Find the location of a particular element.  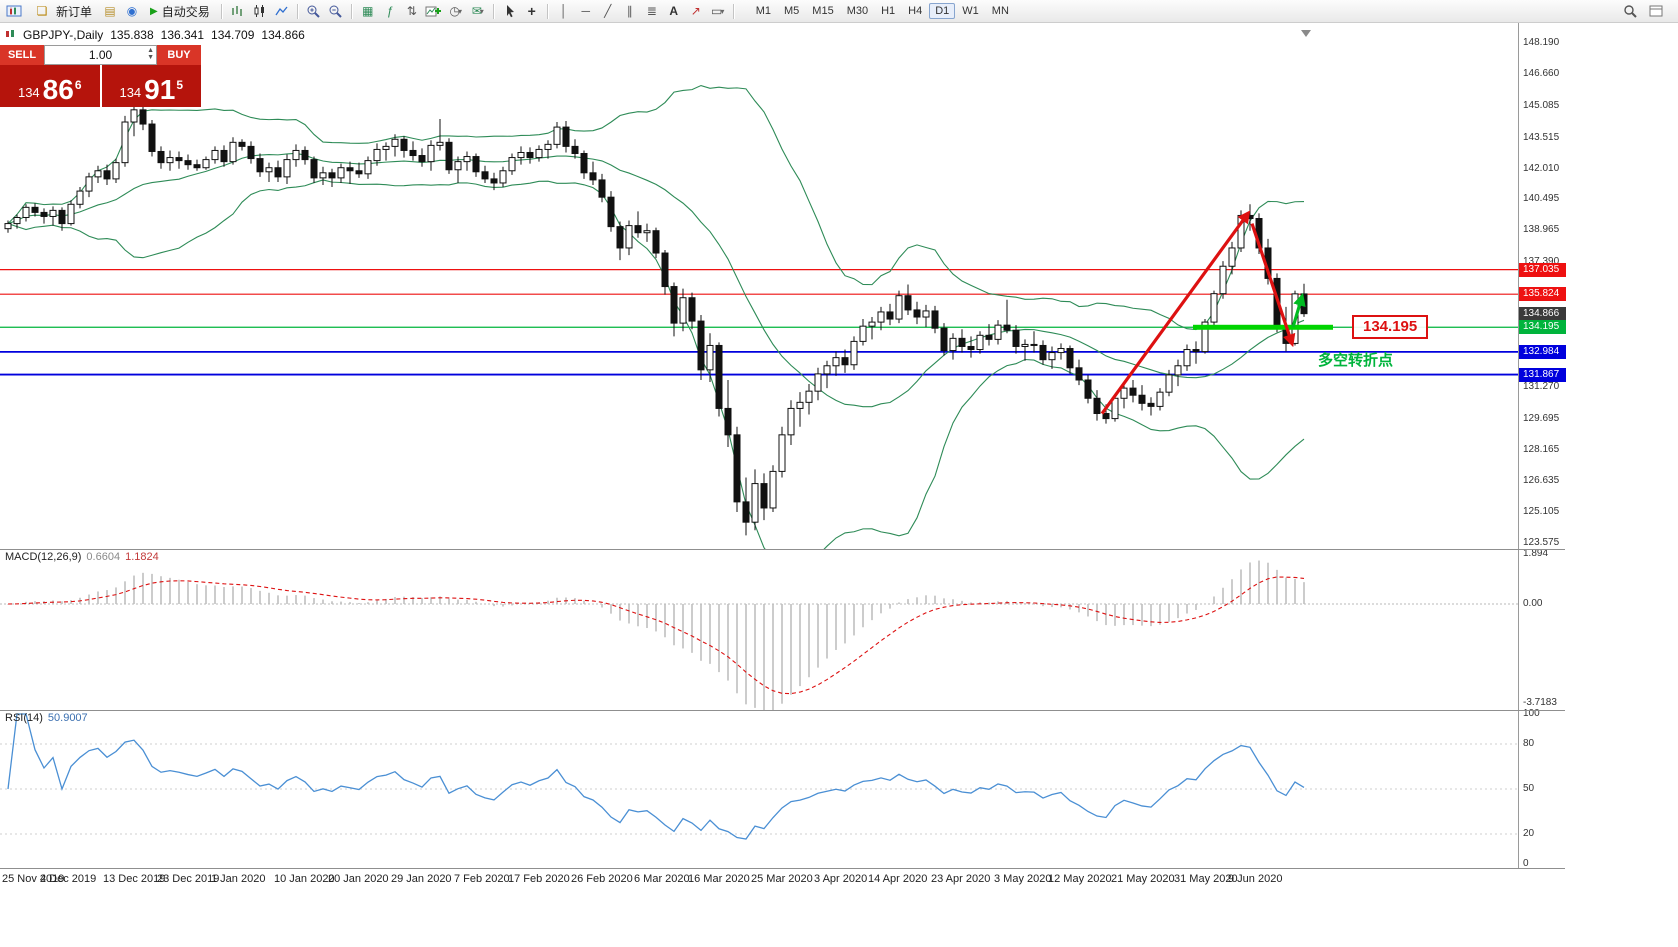

symbol-window-icon is located at coordinates (14, 11).